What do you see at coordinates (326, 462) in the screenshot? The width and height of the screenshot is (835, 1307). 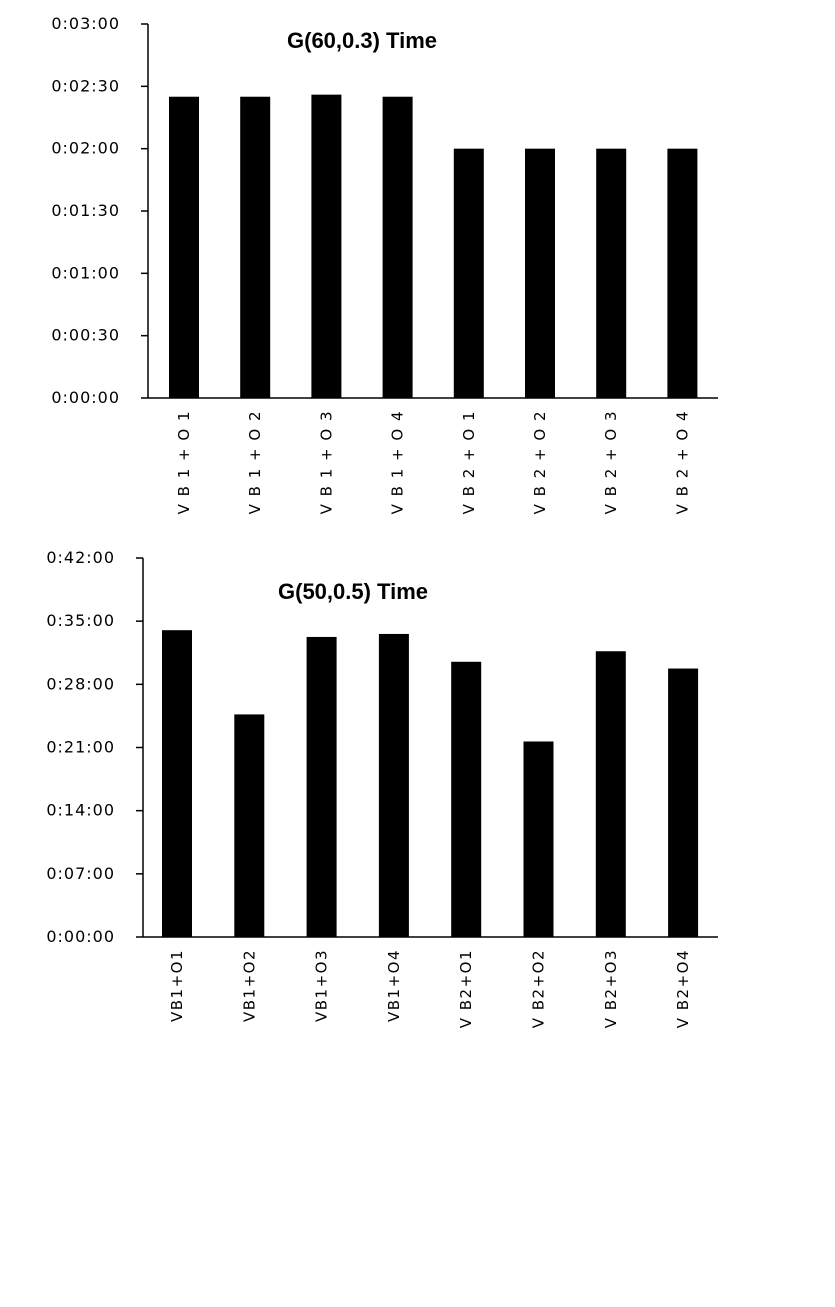 I see `x-tick-label: V B 1 + O 3` at bounding box center [326, 462].